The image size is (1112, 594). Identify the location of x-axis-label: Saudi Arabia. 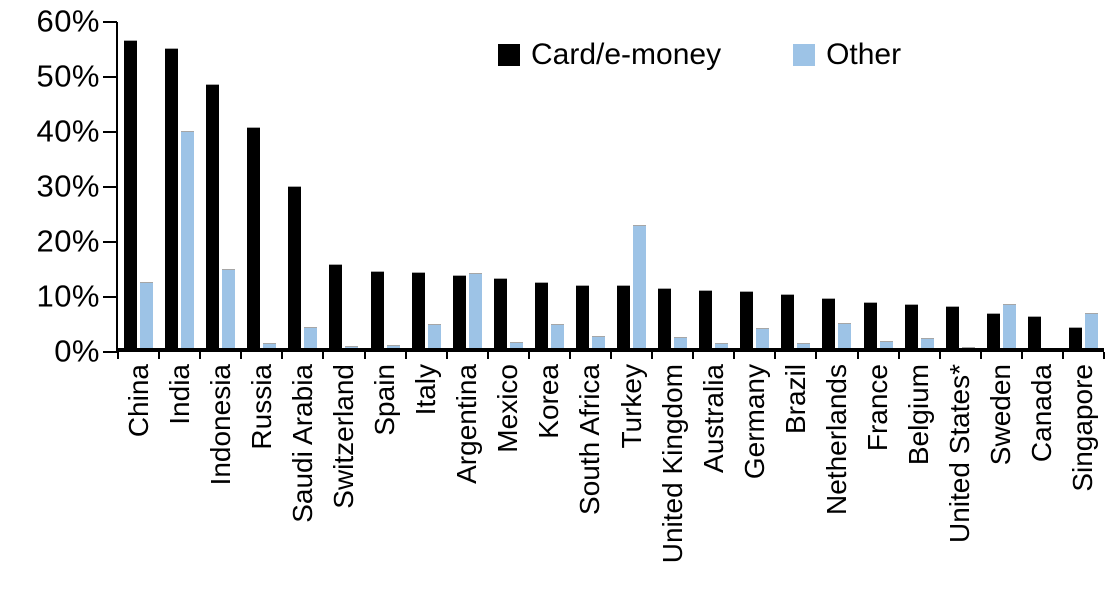
(302, 443).